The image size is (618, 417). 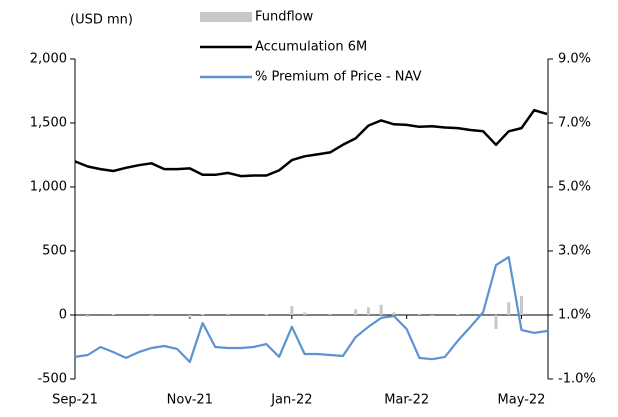 I want to click on y-tick-label: 1,000, so click(x=48, y=187).